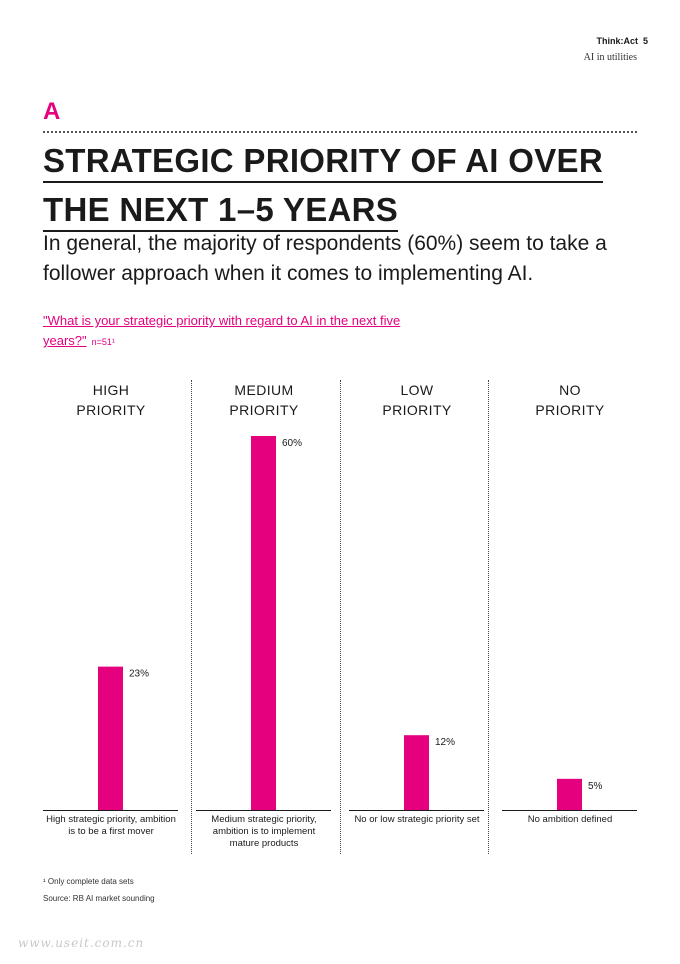 The image size is (680, 964). I want to click on category-description-none: No ambition defined, so click(570, 819).